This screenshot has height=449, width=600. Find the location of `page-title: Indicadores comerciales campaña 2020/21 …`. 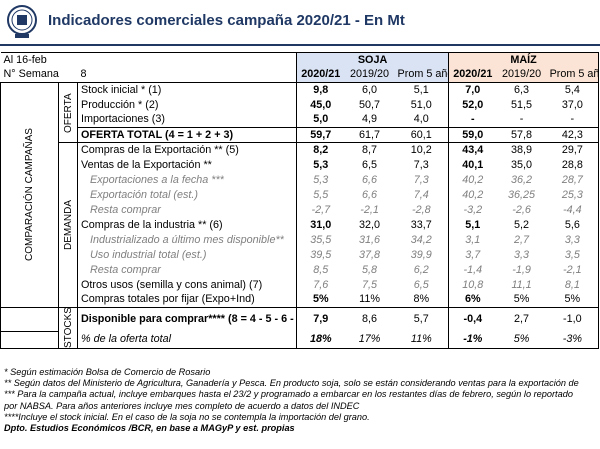

page-title: Indicadores comerciales campaña 2020/21 … is located at coordinates (226, 20).